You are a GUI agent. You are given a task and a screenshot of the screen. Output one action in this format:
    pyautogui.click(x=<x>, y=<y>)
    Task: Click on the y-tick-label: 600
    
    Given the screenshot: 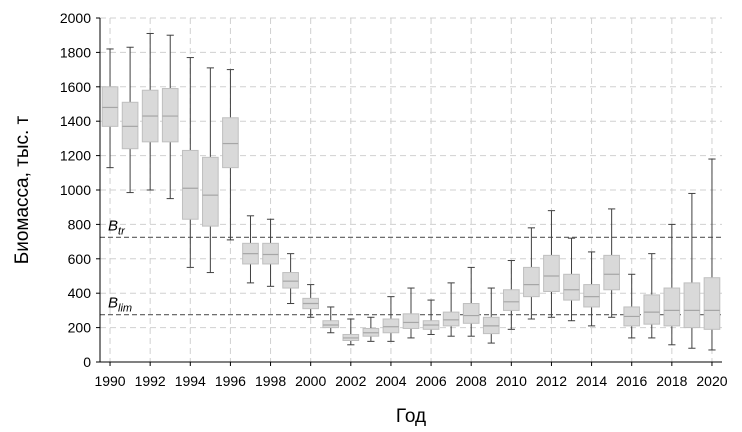 What is the action you would take?
    pyautogui.click(x=80, y=259)
    